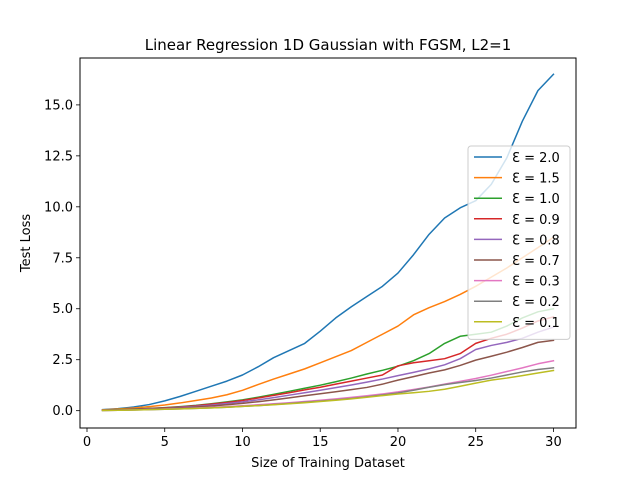 This screenshot has height=480, width=640. Describe the element at coordinates (87, 442) in the screenshot. I see `x-tick-label: 0` at that location.